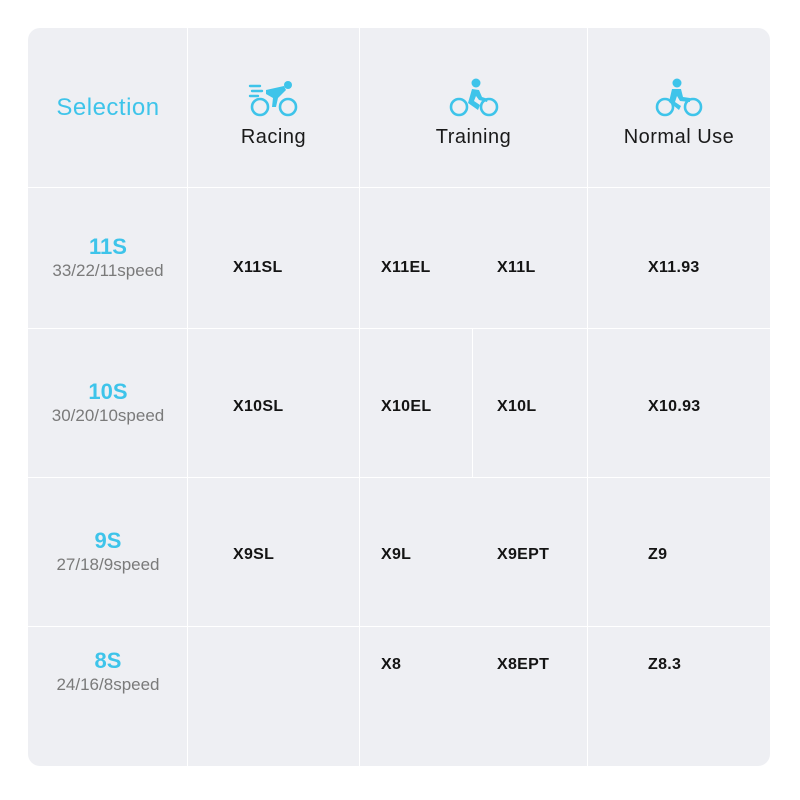 The width and height of the screenshot is (800, 800). Describe the element at coordinates (674, 267) in the screenshot. I see `cell-normal-11s: X11.93` at that location.